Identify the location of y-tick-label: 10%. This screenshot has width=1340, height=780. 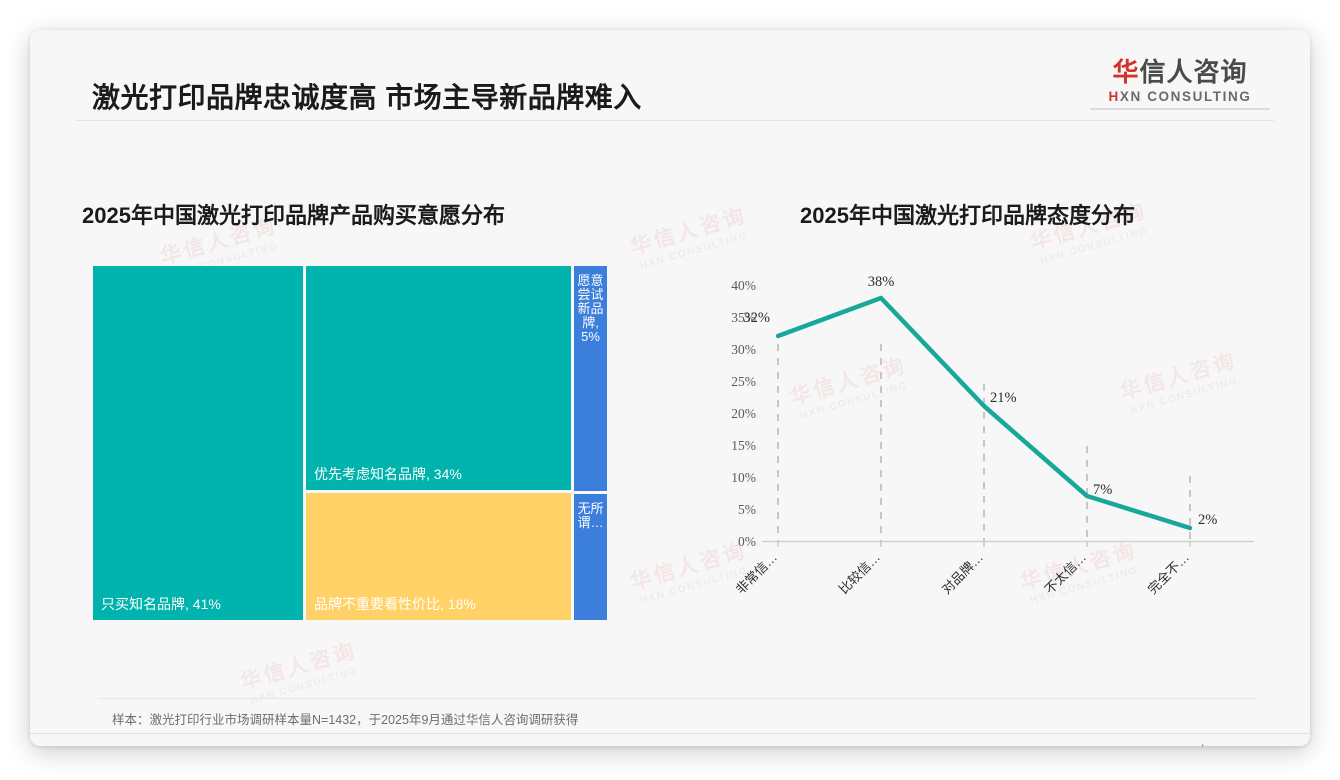
(743, 477).